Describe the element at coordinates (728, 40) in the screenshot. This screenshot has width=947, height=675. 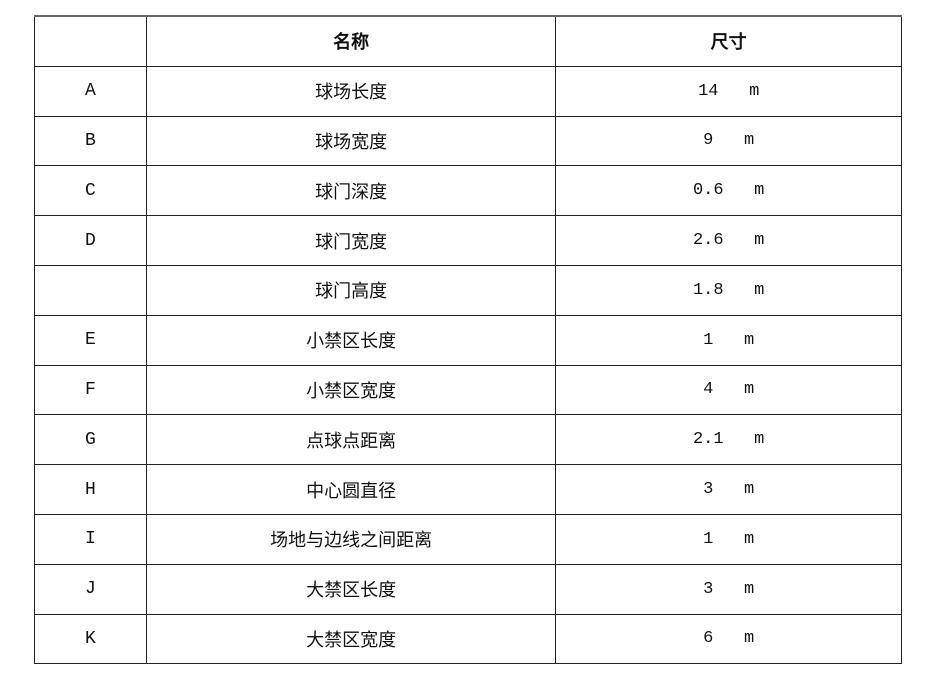
I see `header-size: 尺寸` at that location.